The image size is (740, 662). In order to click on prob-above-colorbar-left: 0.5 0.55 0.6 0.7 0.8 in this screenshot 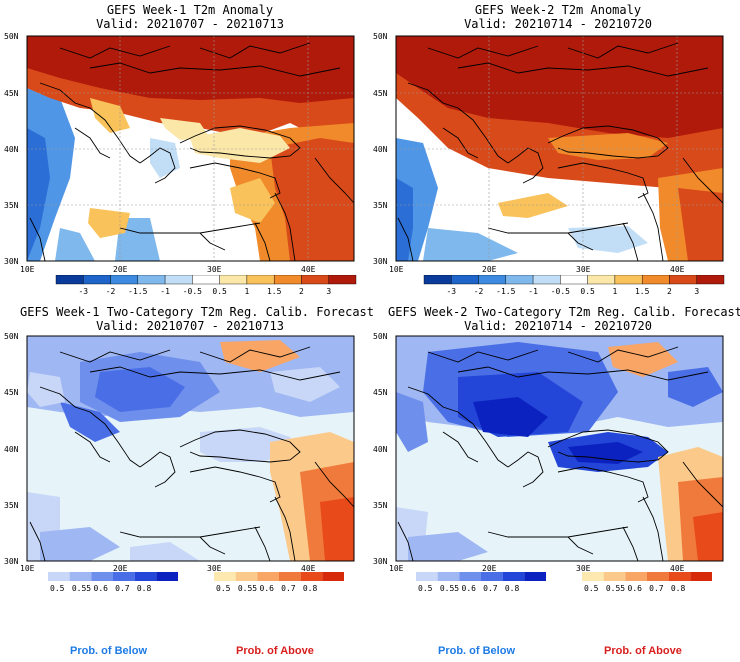, I will do `click(279, 582)`.